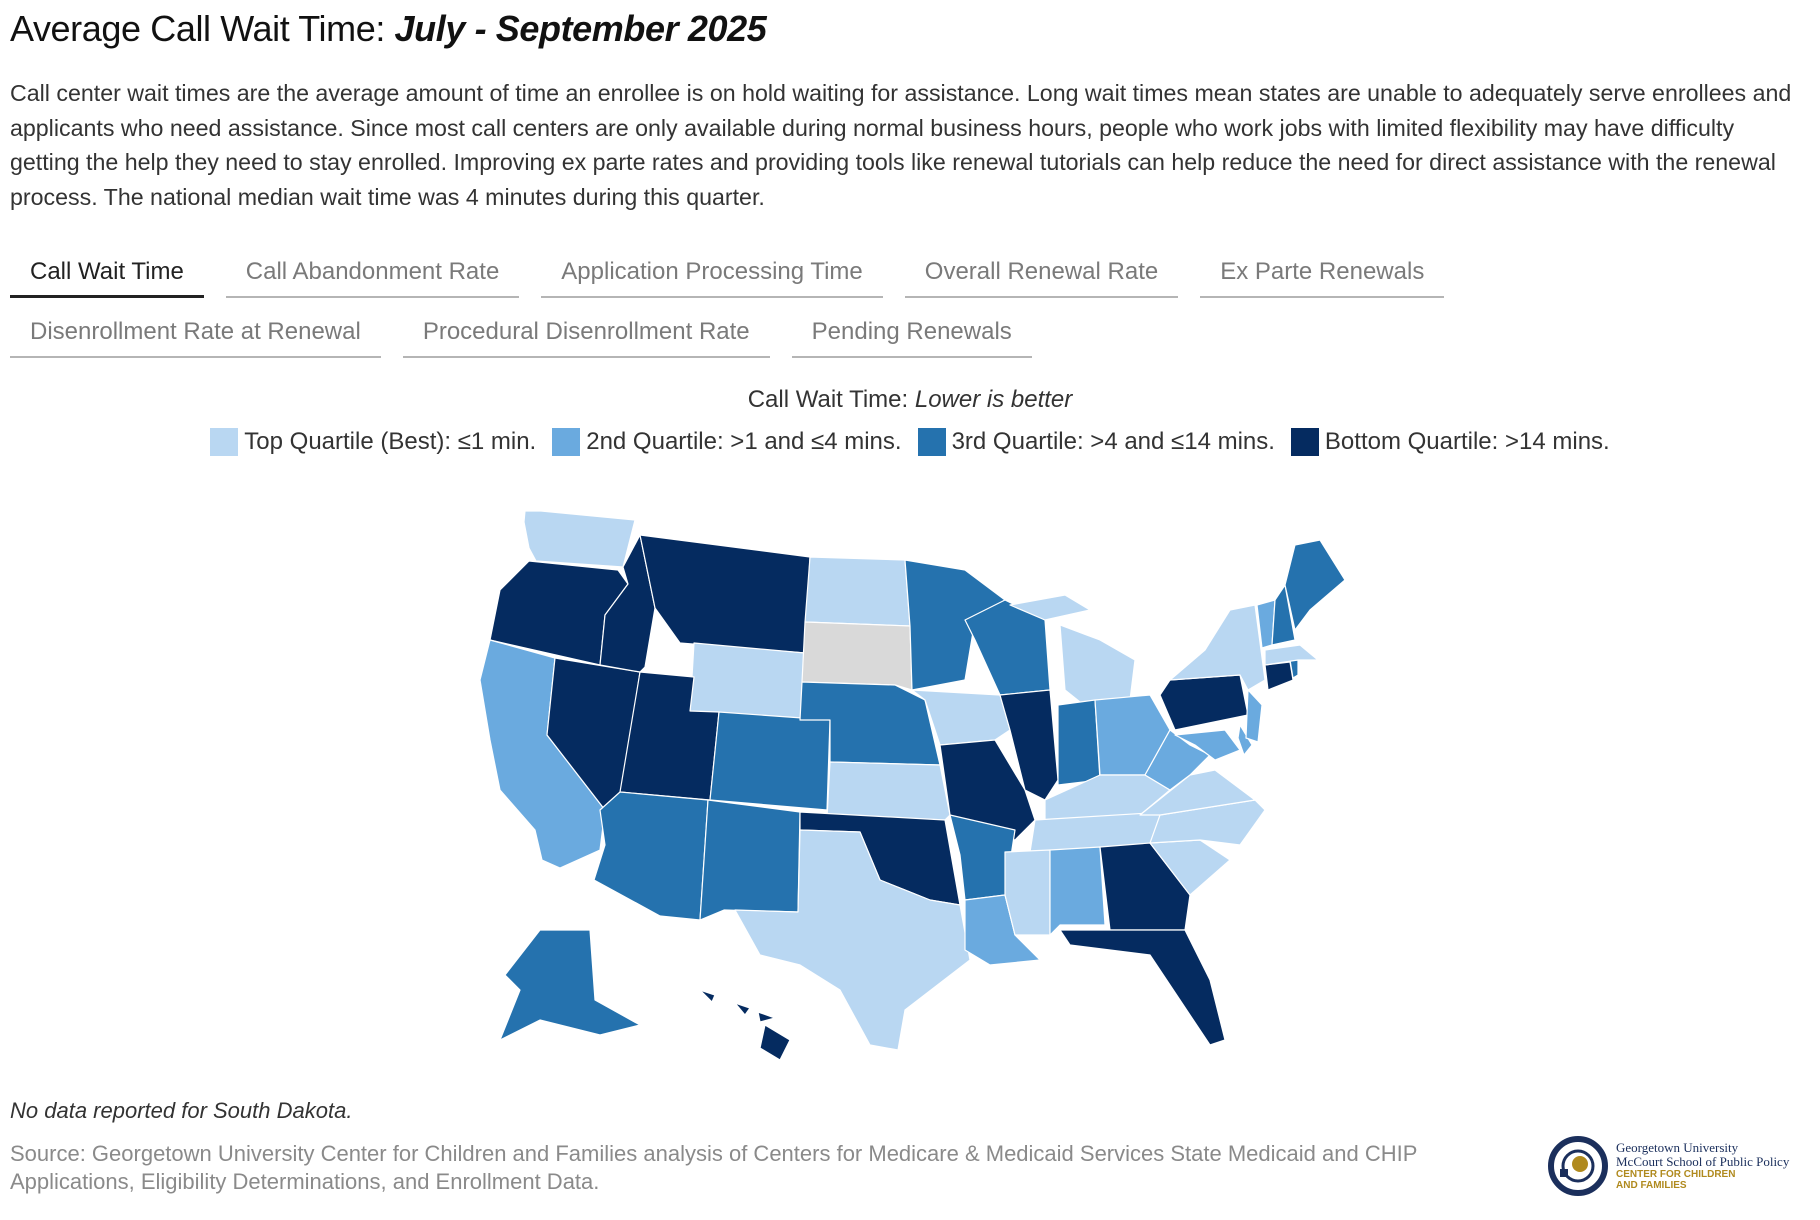  I want to click on legend-item-q1: Top Quartile (Best): ≤1 min., so click(373, 442).